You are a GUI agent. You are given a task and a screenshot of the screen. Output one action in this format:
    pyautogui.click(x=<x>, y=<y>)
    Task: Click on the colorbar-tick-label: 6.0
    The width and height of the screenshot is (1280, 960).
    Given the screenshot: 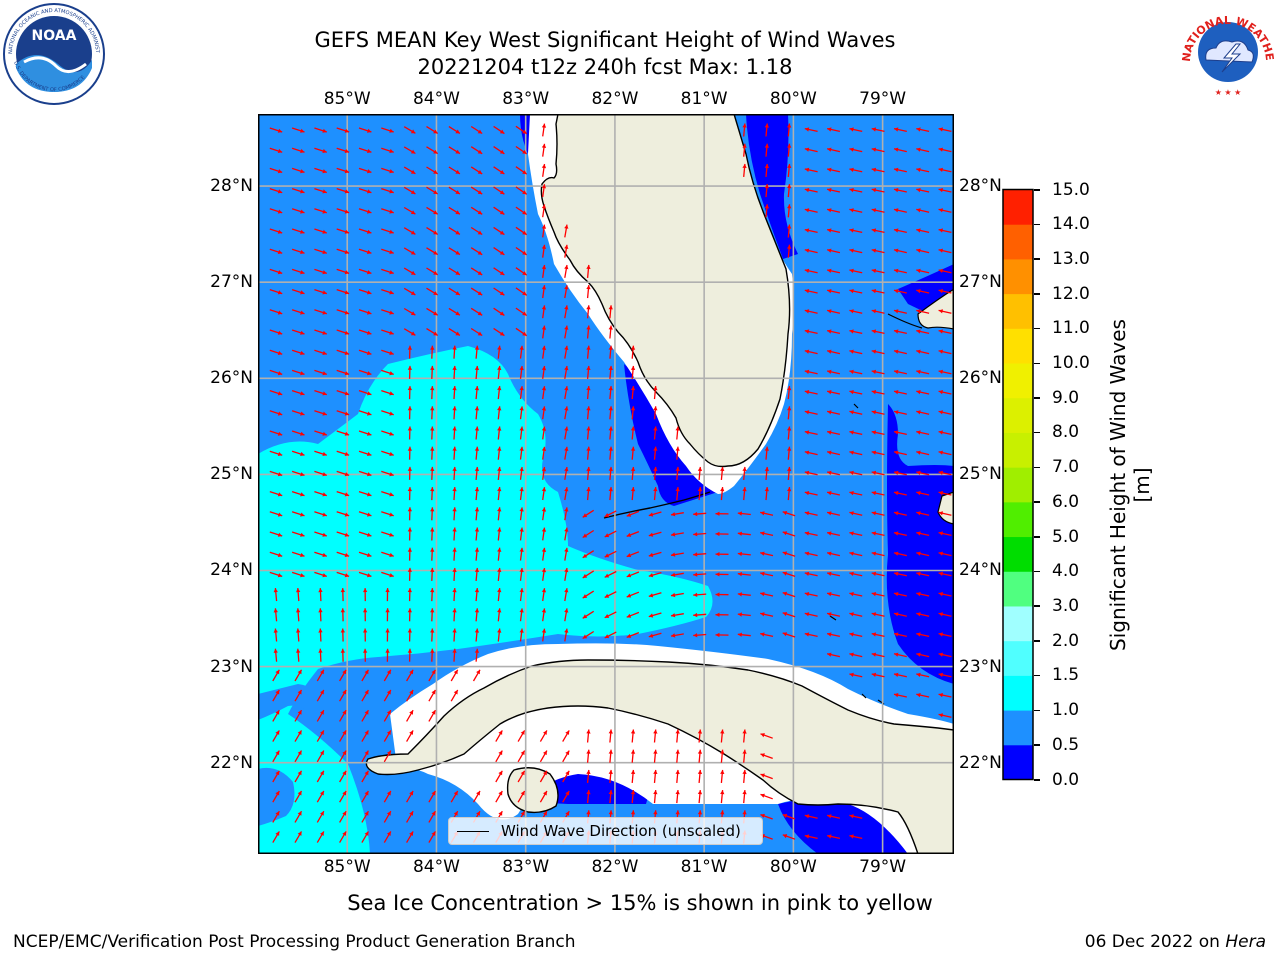 What is the action you would take?
    pyautogui.click(x=1066, y=501)
    